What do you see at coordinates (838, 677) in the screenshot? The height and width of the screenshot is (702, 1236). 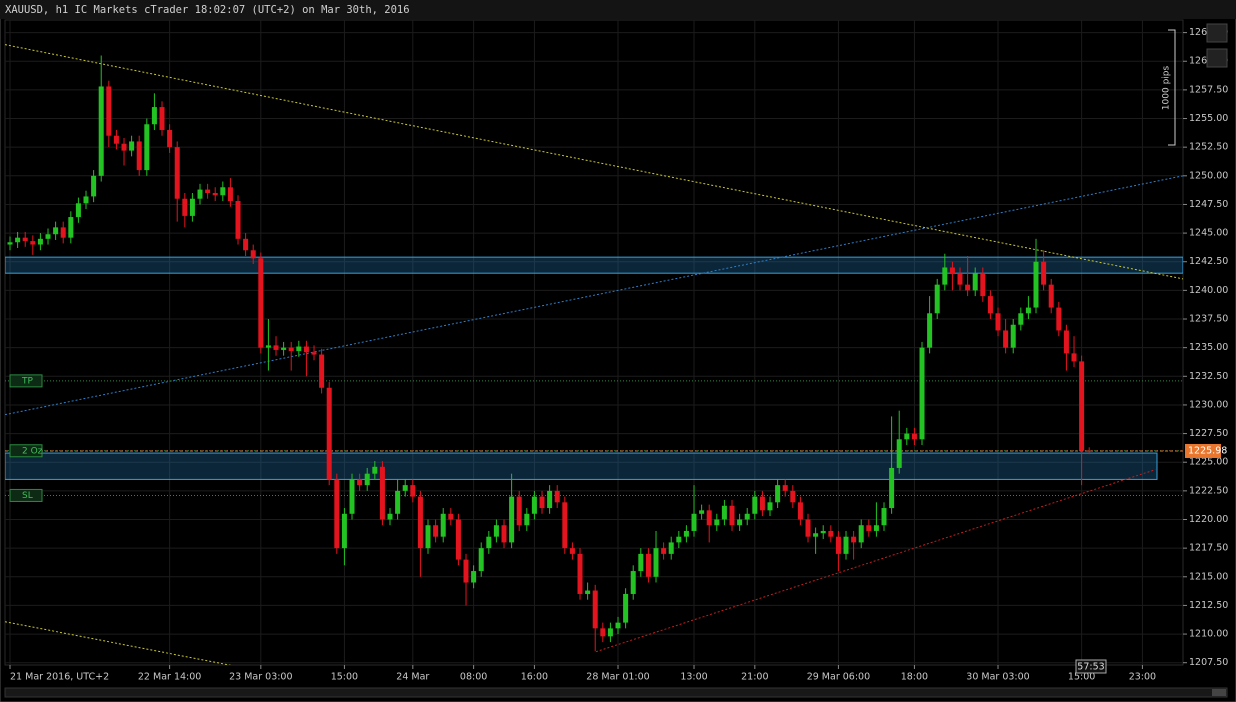 I see `x-tick-label: 29 Mar 06:00` at bounding box center [838, 677].